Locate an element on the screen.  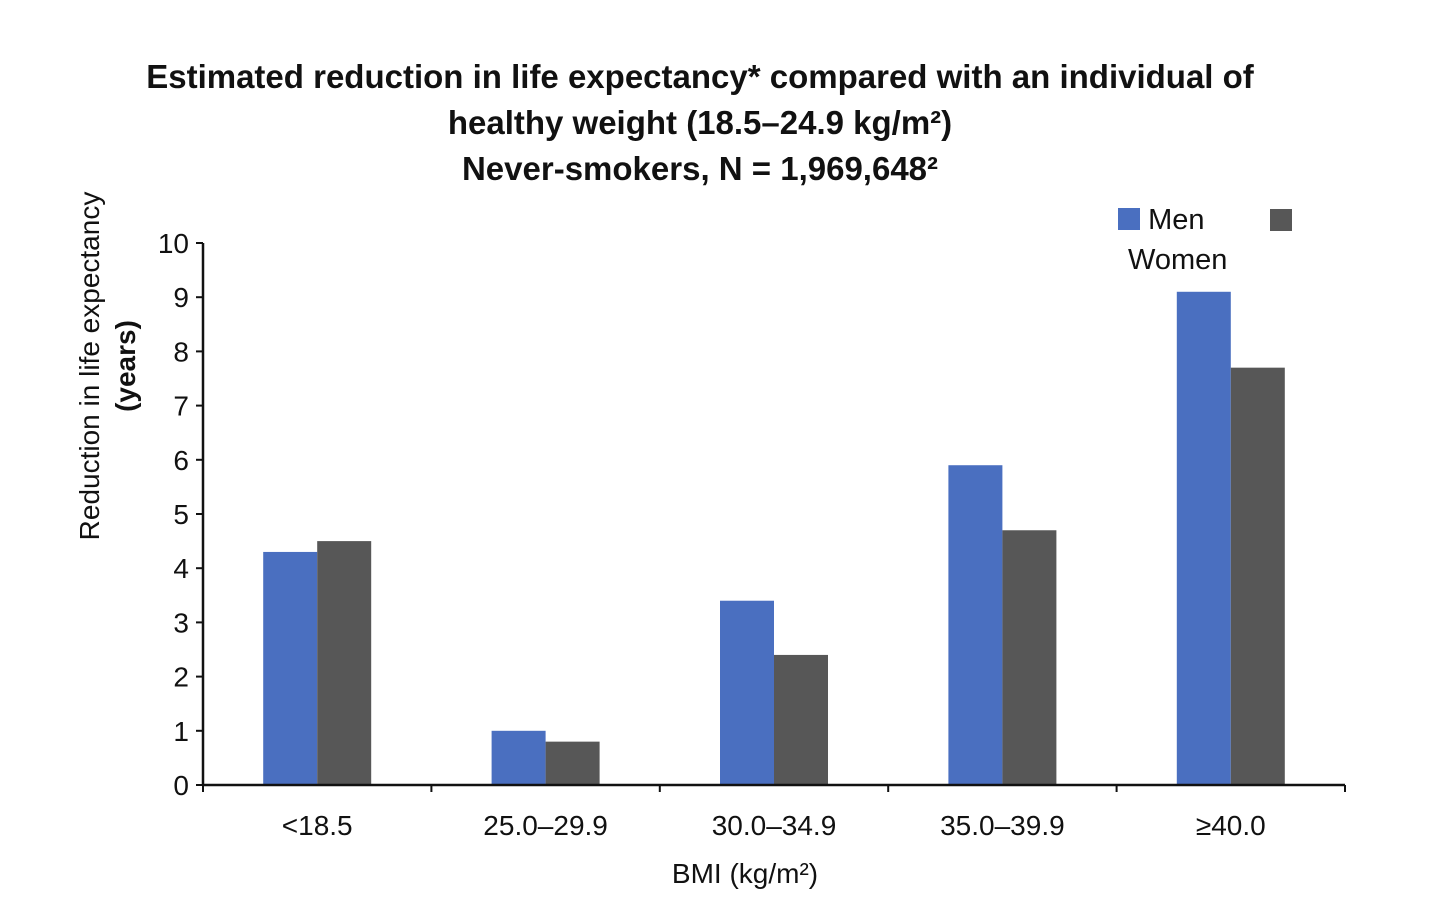
y-tick-label-10: 10 is located at coordinates (173, 243).